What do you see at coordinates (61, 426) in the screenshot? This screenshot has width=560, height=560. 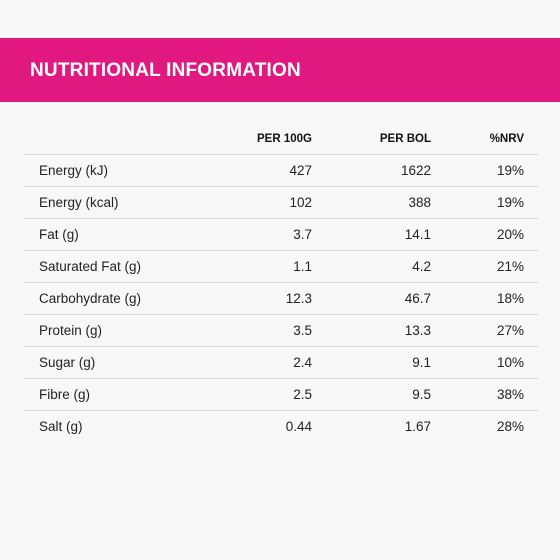 I see `nutrient-name: Salt (g)` at bounding box center [61, 426].